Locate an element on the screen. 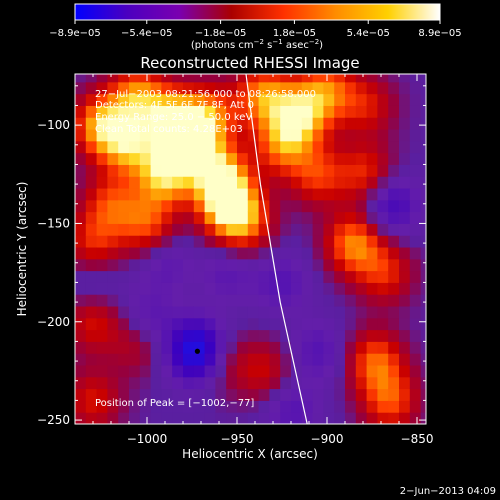  colorbar-units-sup: −2 is located at coordinates (259, 42).